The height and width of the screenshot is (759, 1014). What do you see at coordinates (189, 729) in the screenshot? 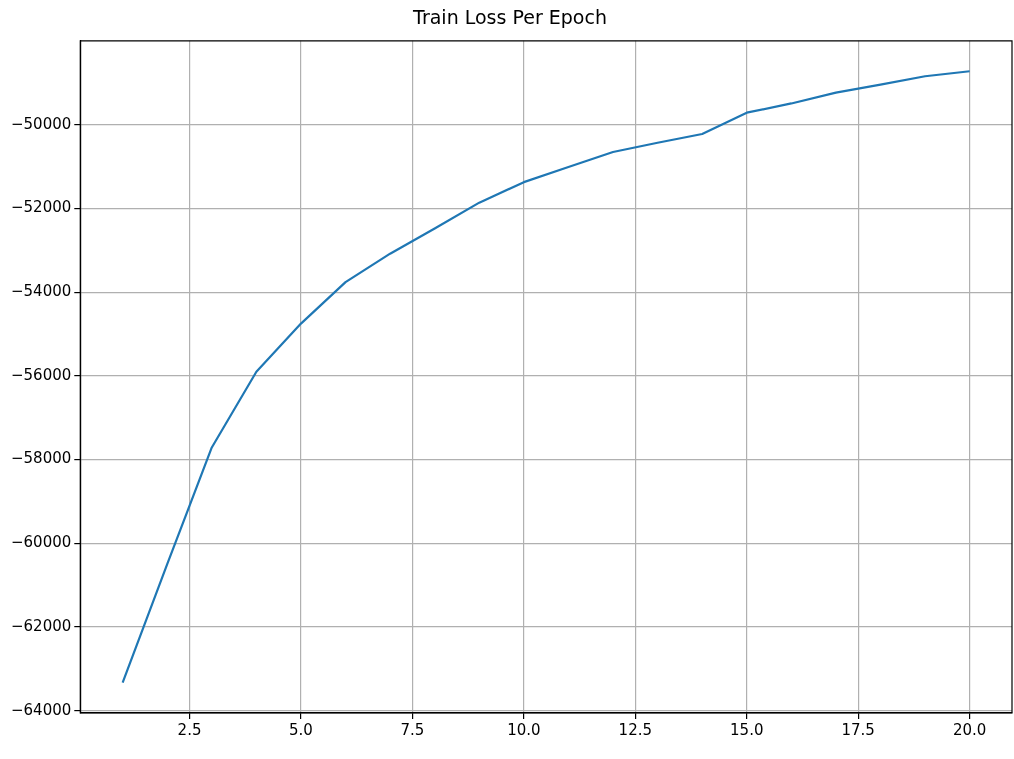
I see `x-tick-label: 2.5` at bounding box center [189, 729].